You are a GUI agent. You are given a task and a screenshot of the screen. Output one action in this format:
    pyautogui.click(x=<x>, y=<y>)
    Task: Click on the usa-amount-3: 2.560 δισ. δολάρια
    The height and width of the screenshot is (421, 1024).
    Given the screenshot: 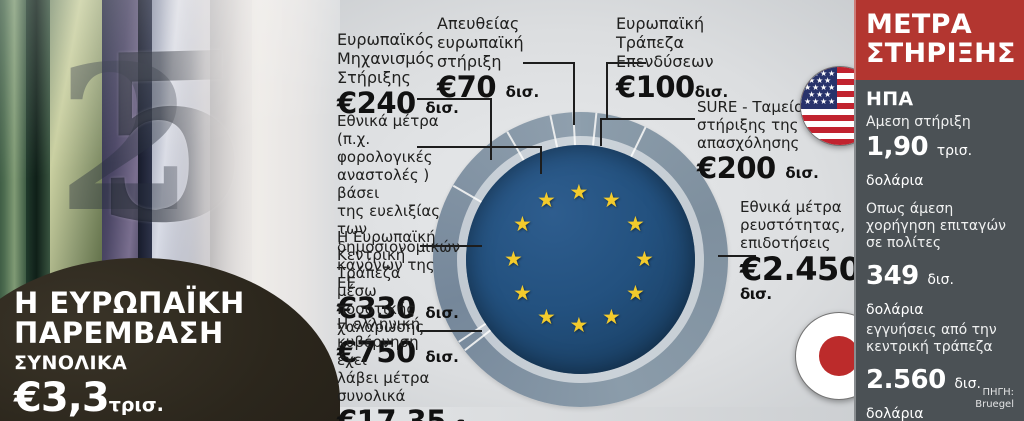 What is the action you would take?
    pyautogui.click(x=939, y=393)
    